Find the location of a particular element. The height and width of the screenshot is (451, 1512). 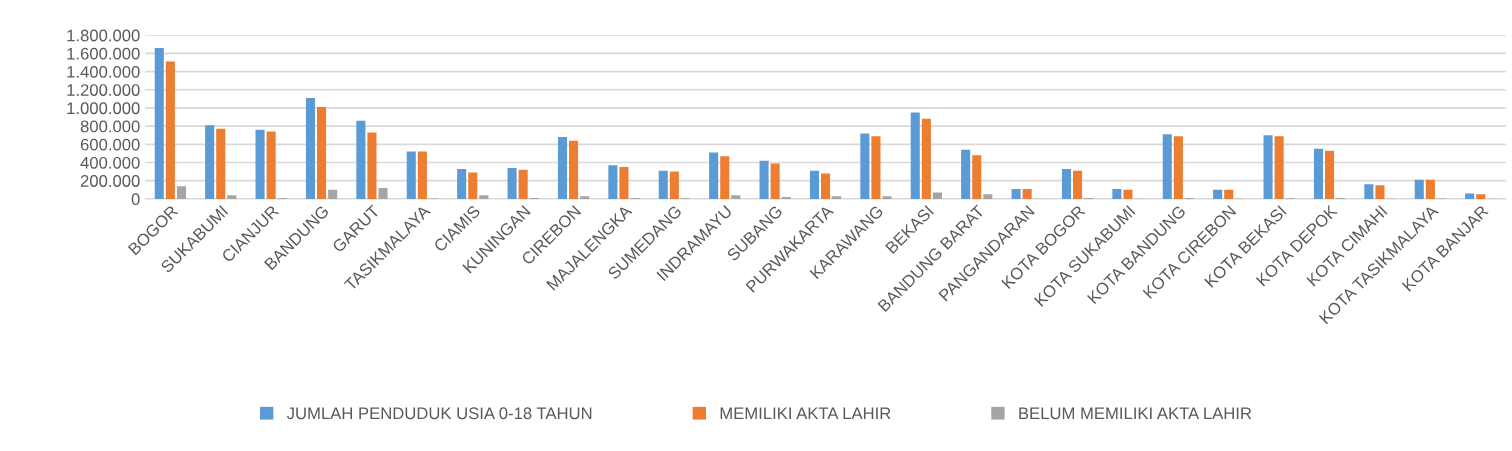

legend-label: MEMILIKI AKTA LAHIR is located at coordinates (805, 413).